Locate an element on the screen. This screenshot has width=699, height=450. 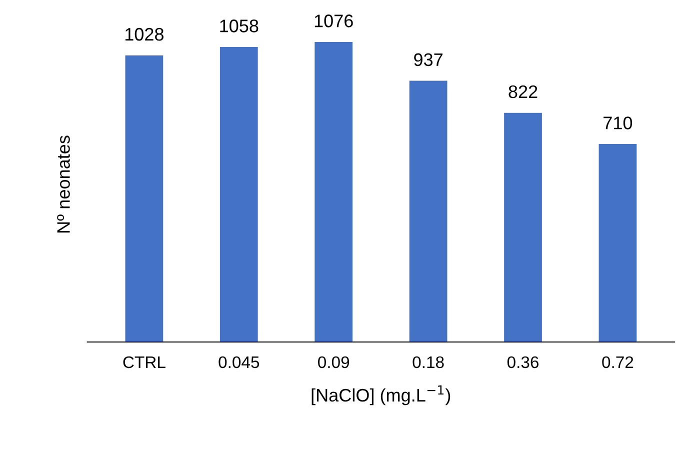
x-tick-label: 0.72 is located at coordinates (618, 362).